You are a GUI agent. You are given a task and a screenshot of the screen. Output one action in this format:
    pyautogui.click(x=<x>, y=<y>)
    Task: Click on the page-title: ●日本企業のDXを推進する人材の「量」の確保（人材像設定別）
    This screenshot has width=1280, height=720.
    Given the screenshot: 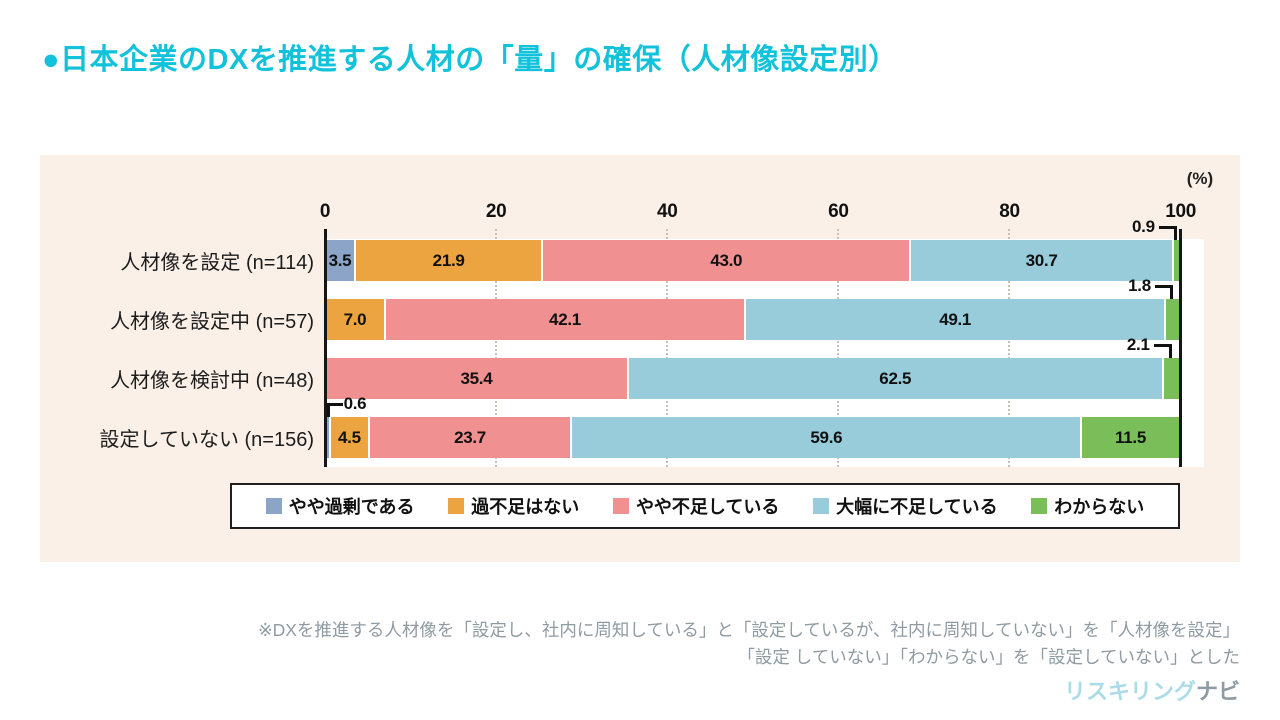 What is the action you would take?
    pyautogui.click(x=470, y=60)
    